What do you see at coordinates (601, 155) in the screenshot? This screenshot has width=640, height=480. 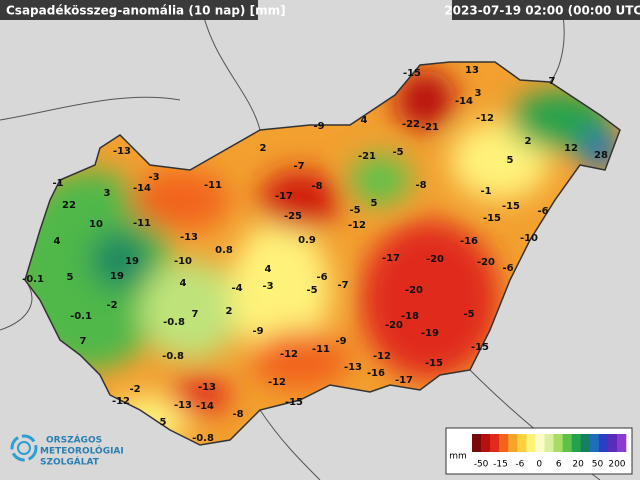 I see `station-value: 28` at bounding box center [601, 155].